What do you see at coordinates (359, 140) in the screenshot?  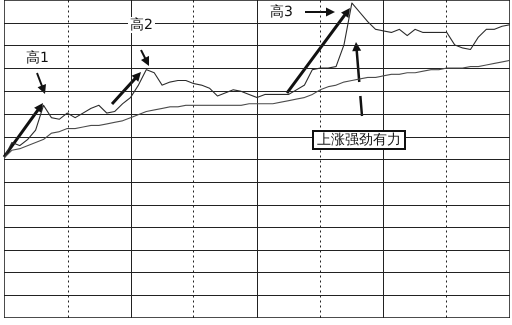 I see `annotation: 上涨强劲有力` at bounding box center [359, 140].